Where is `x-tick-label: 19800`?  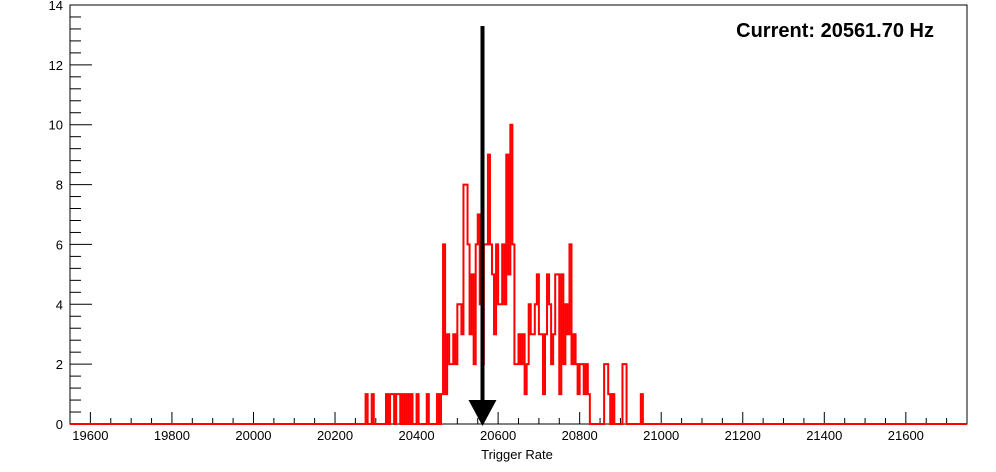 x-tick-label: 19800 is located at coordinates (172, 435).